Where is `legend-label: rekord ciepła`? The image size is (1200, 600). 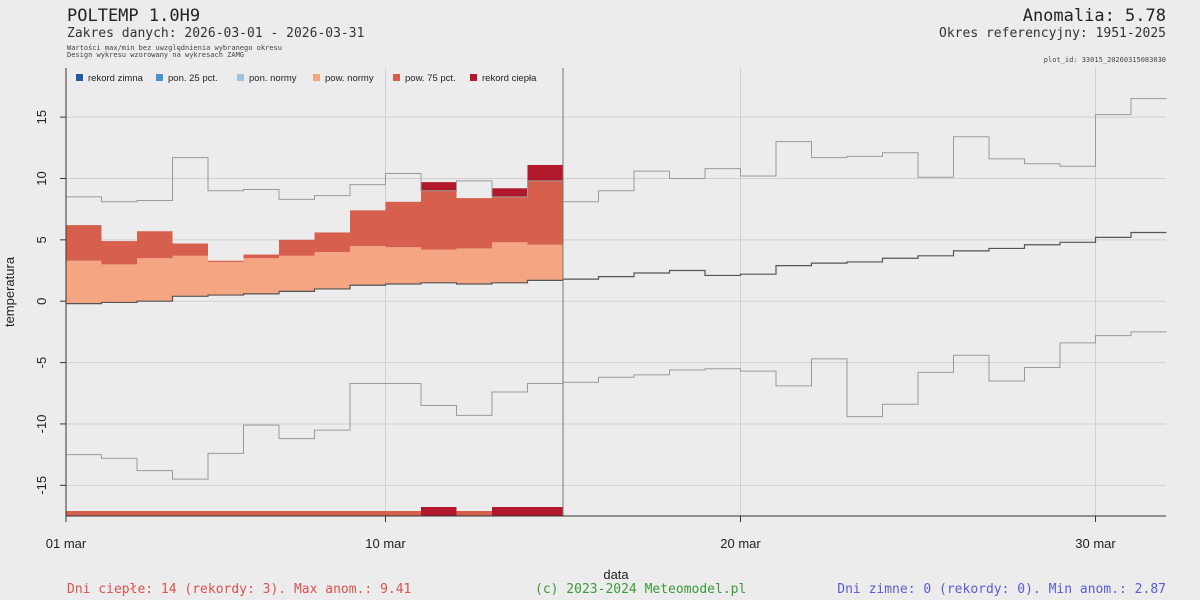 legend-label: rekord ciepła is located at coordinates (509, 78).